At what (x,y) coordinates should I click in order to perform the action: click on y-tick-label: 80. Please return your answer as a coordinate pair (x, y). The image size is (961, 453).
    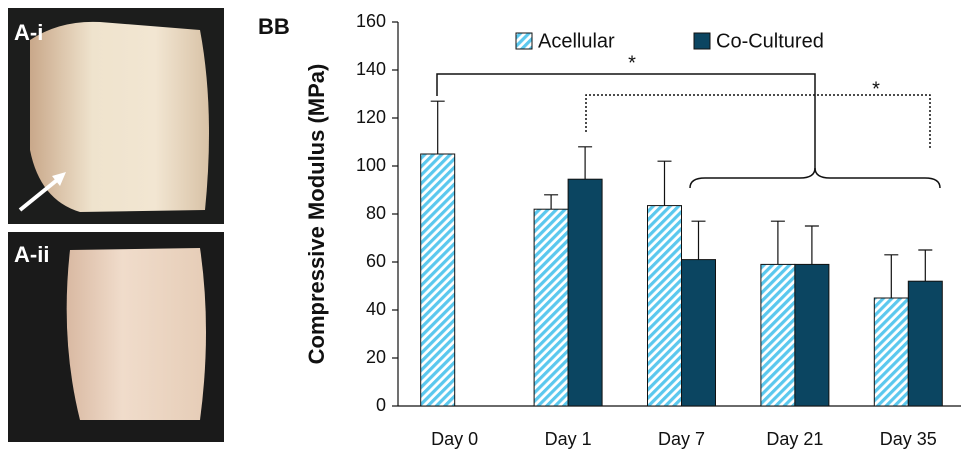
    Looking at the image, I should click on (376, 213).